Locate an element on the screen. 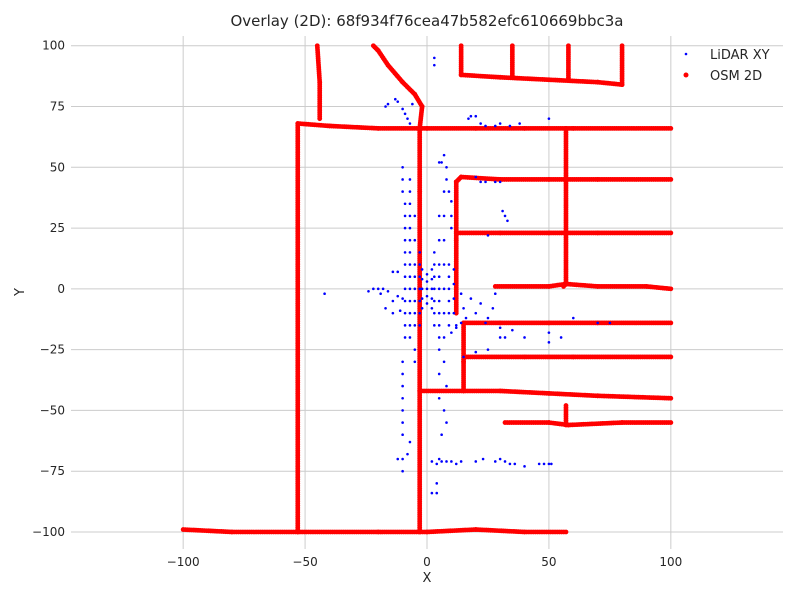 The height and width of the screenshot is (600, 800). y-tick-label: 75 is located at coordinates (57, 107).